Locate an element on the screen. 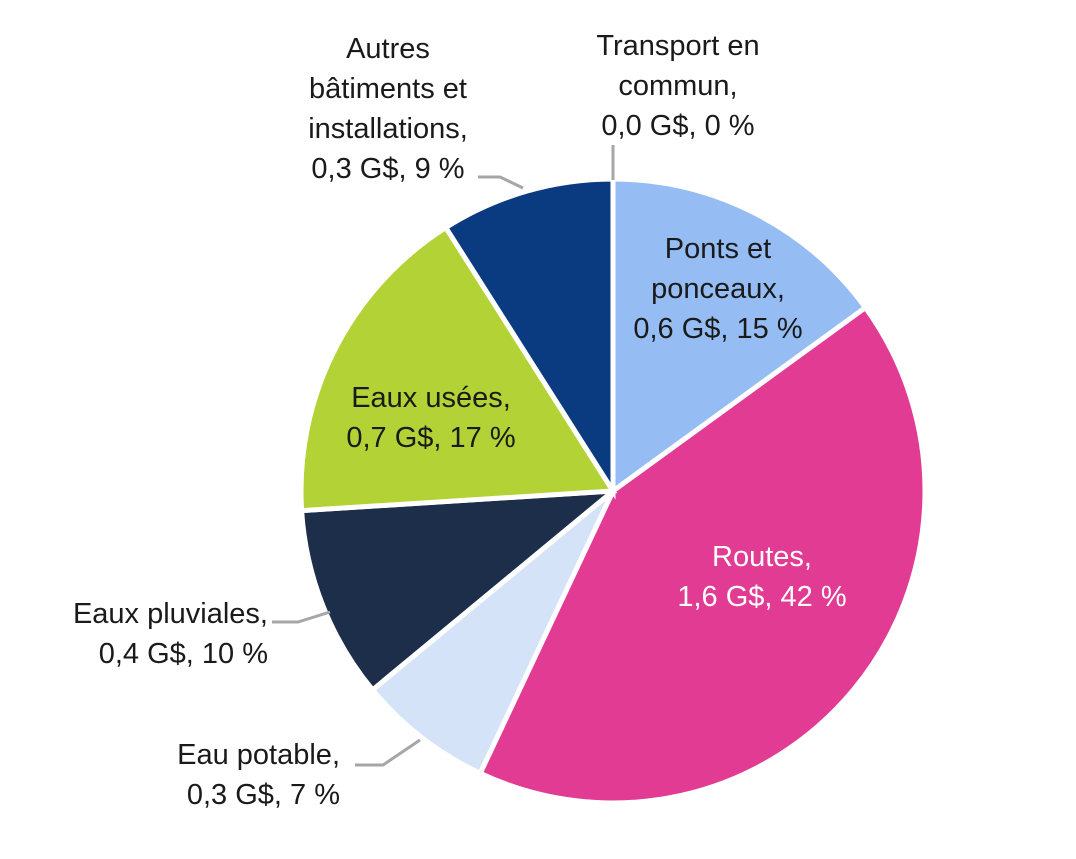 This screenshot has width=1076, height=859. slice-label-line: 1,6 G$, 42 % is located at coordinates (761, 597).